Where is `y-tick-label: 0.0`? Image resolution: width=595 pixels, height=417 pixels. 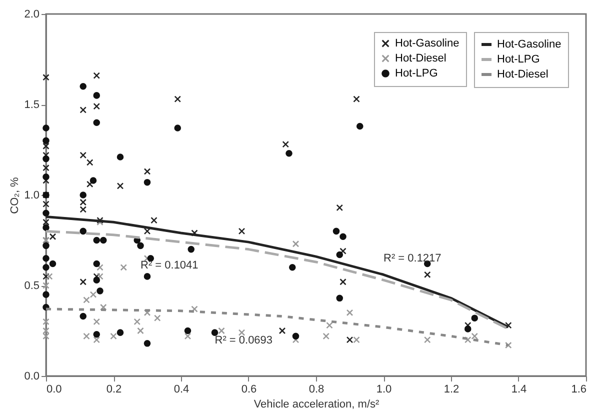
y-tick-label: 0.0 is located at coordinates (32, 376).